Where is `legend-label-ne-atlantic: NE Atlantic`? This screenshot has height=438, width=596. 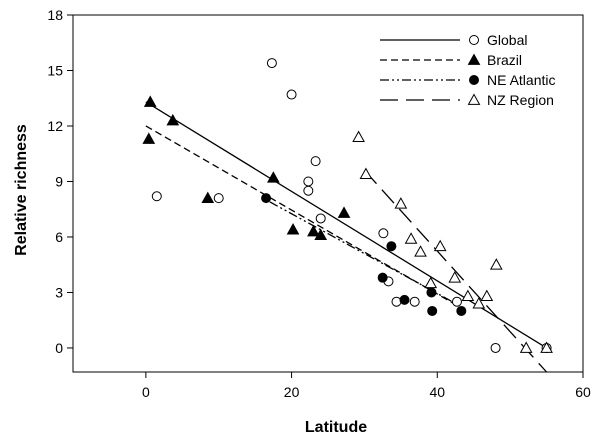
legend-label-ne-atlantic: NE Atlantic is located at coordinates (521, 80).